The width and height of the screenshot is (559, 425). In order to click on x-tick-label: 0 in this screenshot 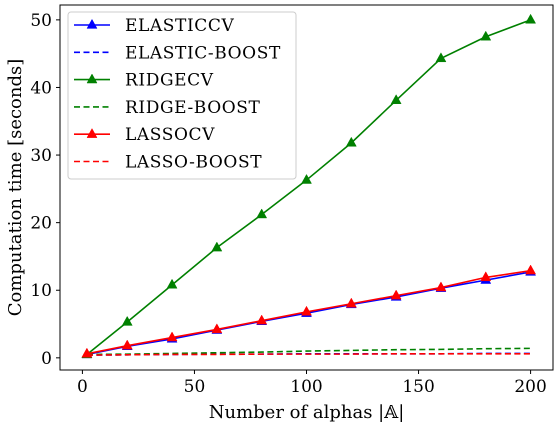, I will do `click(82, 387)`.